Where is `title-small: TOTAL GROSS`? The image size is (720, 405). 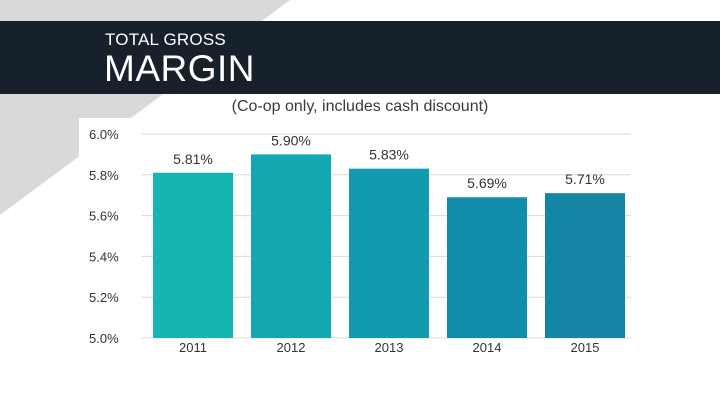 title-small: TOTAL GROSS is located at coordinates (165, 39).